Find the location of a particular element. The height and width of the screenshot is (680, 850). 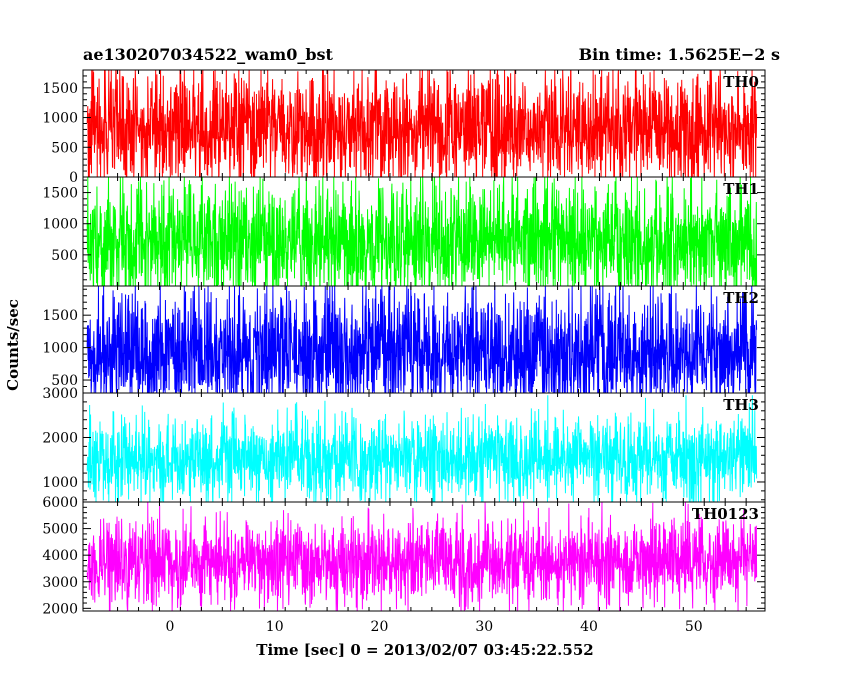

x-tick-label: 40 is located at coordinates (589, 627).